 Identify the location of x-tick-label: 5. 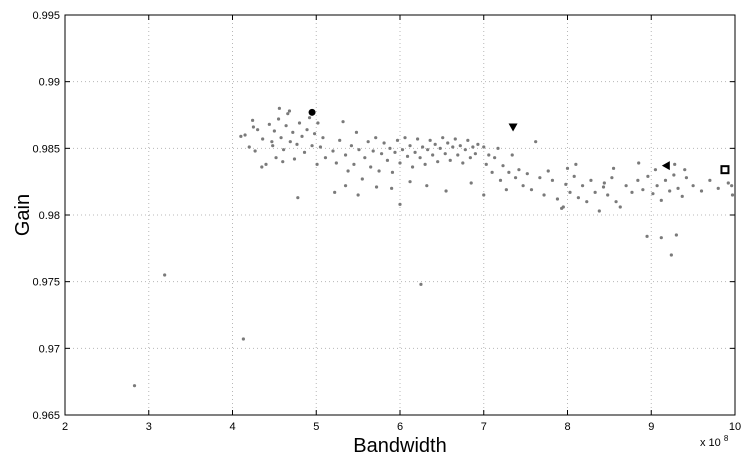
(316, 427).